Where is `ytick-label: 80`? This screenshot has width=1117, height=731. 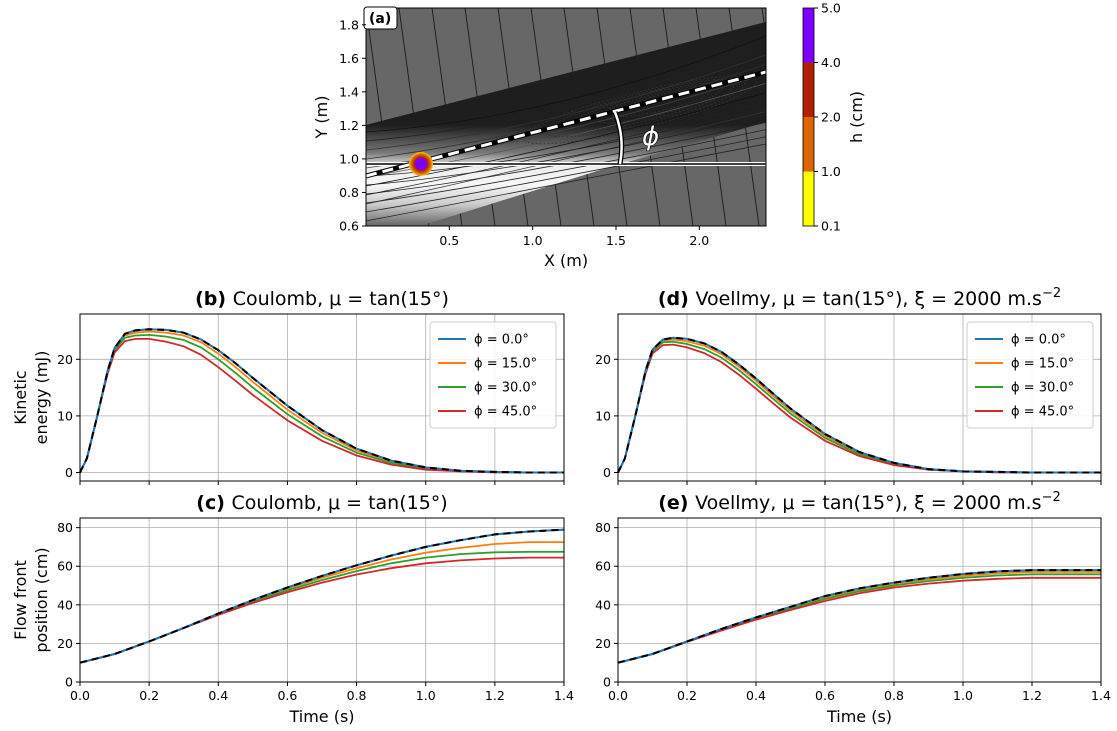 ytick-label: 80 is located at coordinates (603, 527).